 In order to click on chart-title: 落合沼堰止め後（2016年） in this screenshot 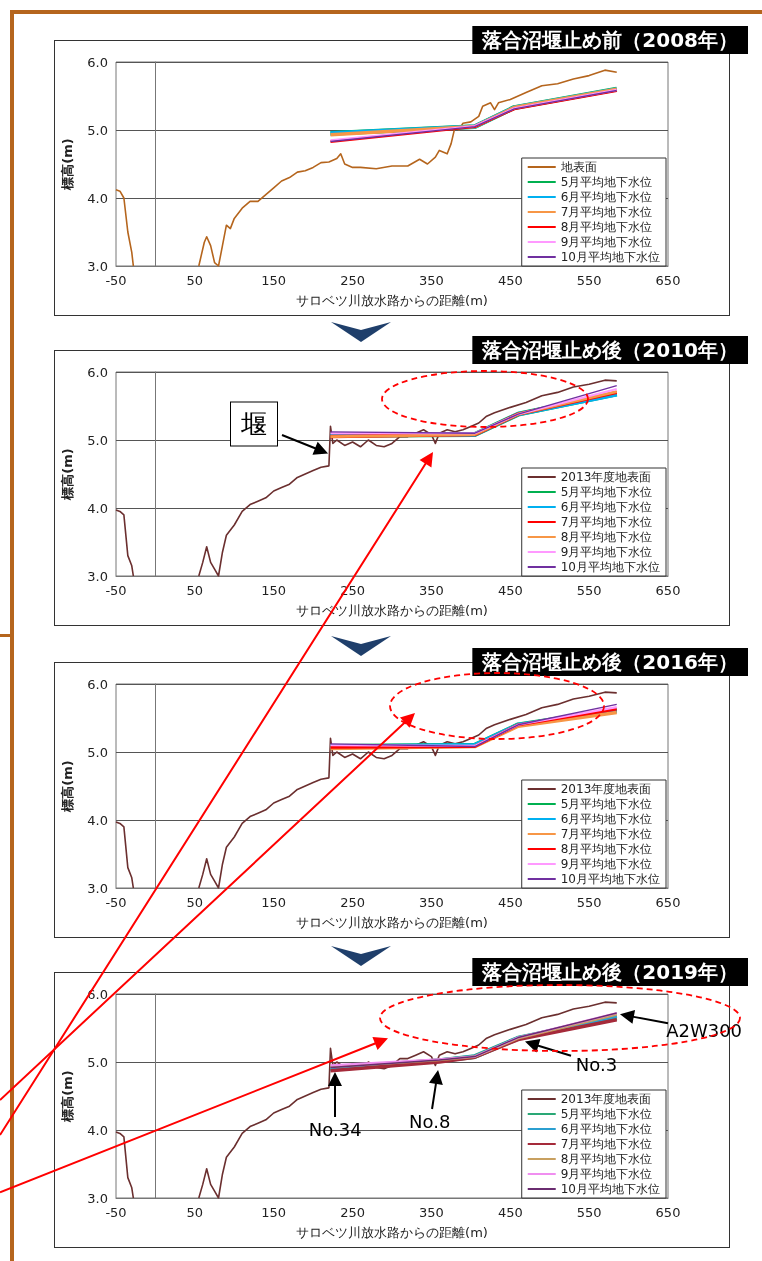, I will do `click(610, 662)`.